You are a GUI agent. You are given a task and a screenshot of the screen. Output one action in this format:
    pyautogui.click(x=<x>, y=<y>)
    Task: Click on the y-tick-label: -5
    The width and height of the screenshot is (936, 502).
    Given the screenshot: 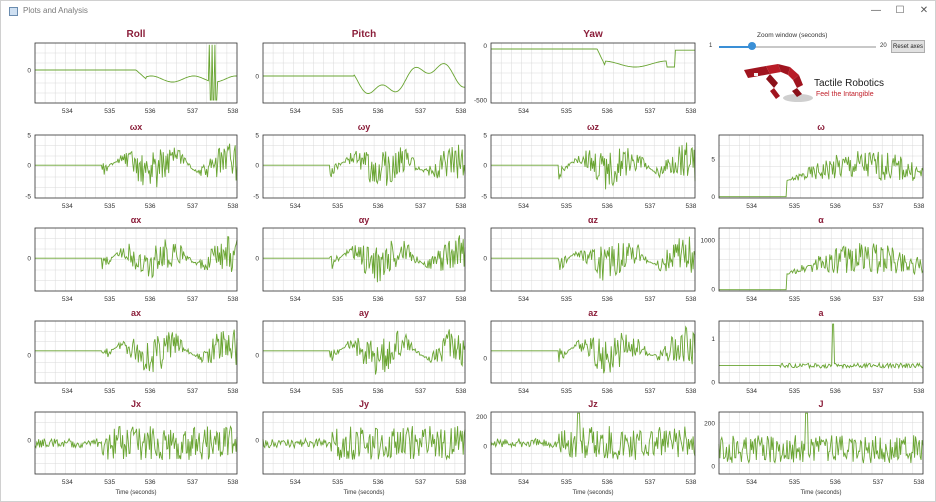 What is the action you would take?
    pyautogui.click(x=28, y=197)
    